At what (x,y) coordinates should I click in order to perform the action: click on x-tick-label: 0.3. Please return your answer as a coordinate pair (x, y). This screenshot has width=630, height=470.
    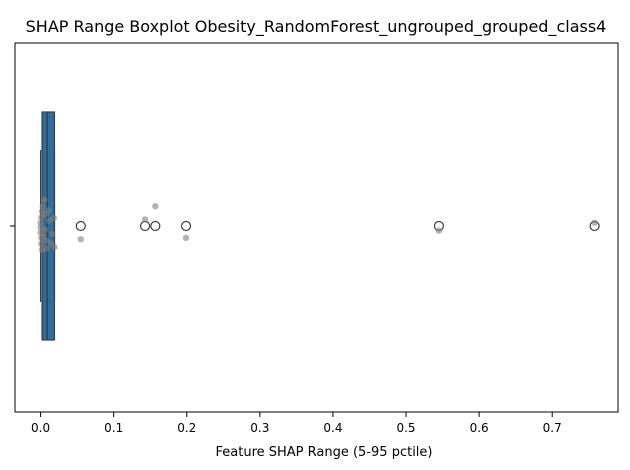
    Looking at the image, I should click on (259, 428).